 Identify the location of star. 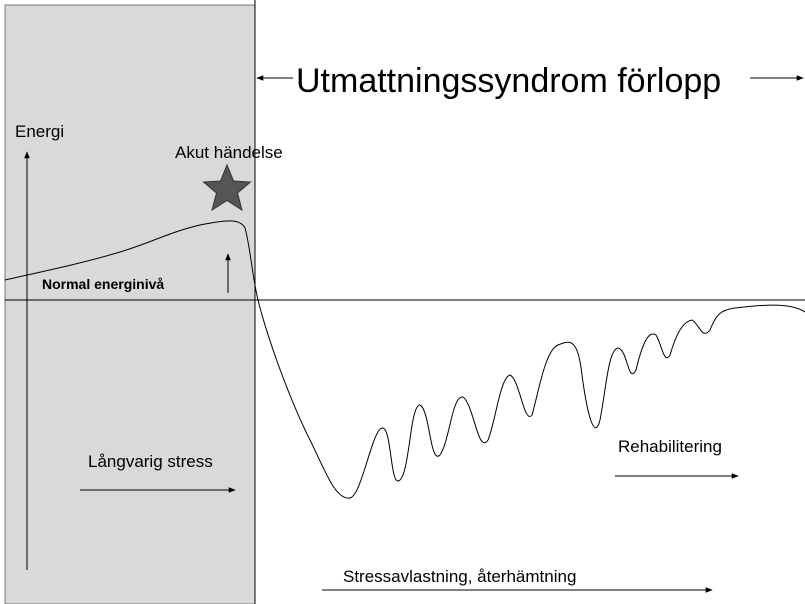
(227, 187).